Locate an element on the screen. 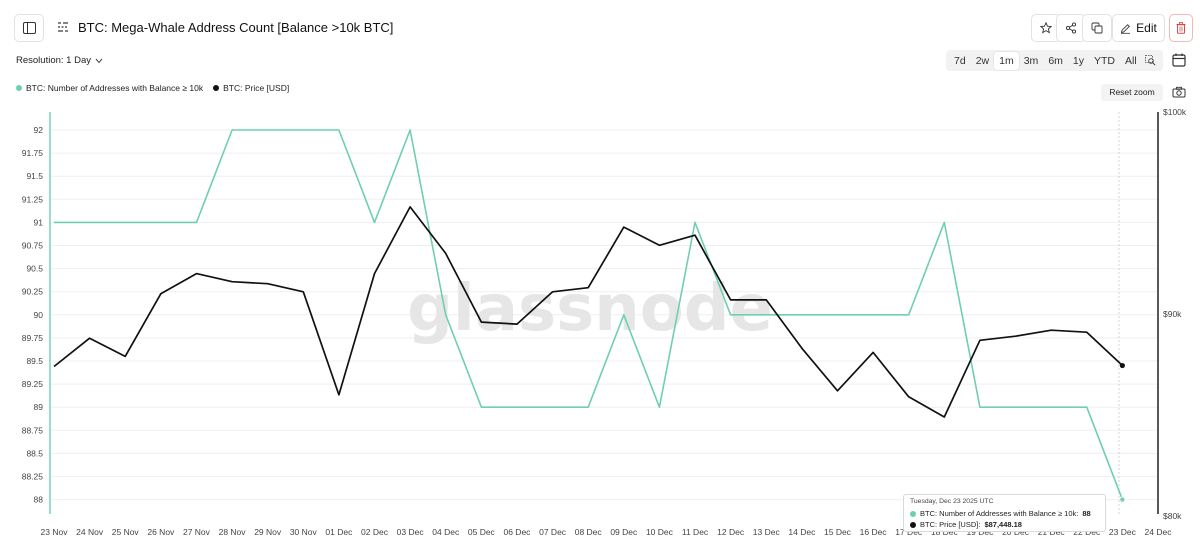 This screenshot has height=553, width=1200. left-tick-label: 89.25 is located at coordinates (33, 384).